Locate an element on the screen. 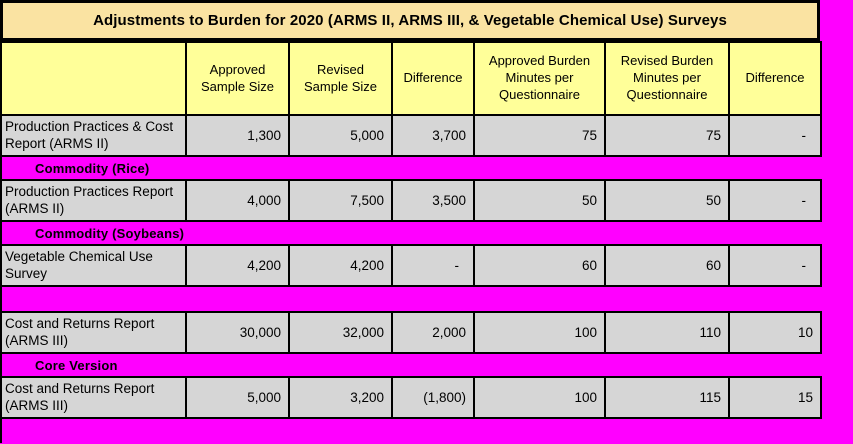 Image resolution: width=853 pixels, height=444 pixels. cell-approved-sample: 5,000 is located at coordinates (237, 397).